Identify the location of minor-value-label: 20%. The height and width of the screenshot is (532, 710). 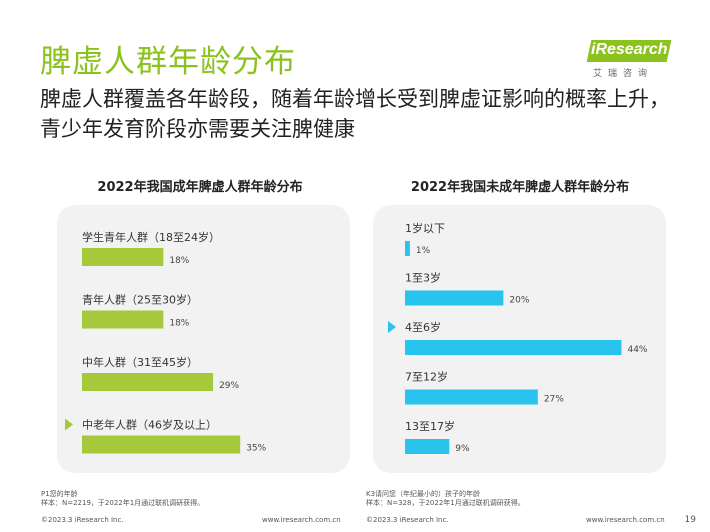
(519, 301).